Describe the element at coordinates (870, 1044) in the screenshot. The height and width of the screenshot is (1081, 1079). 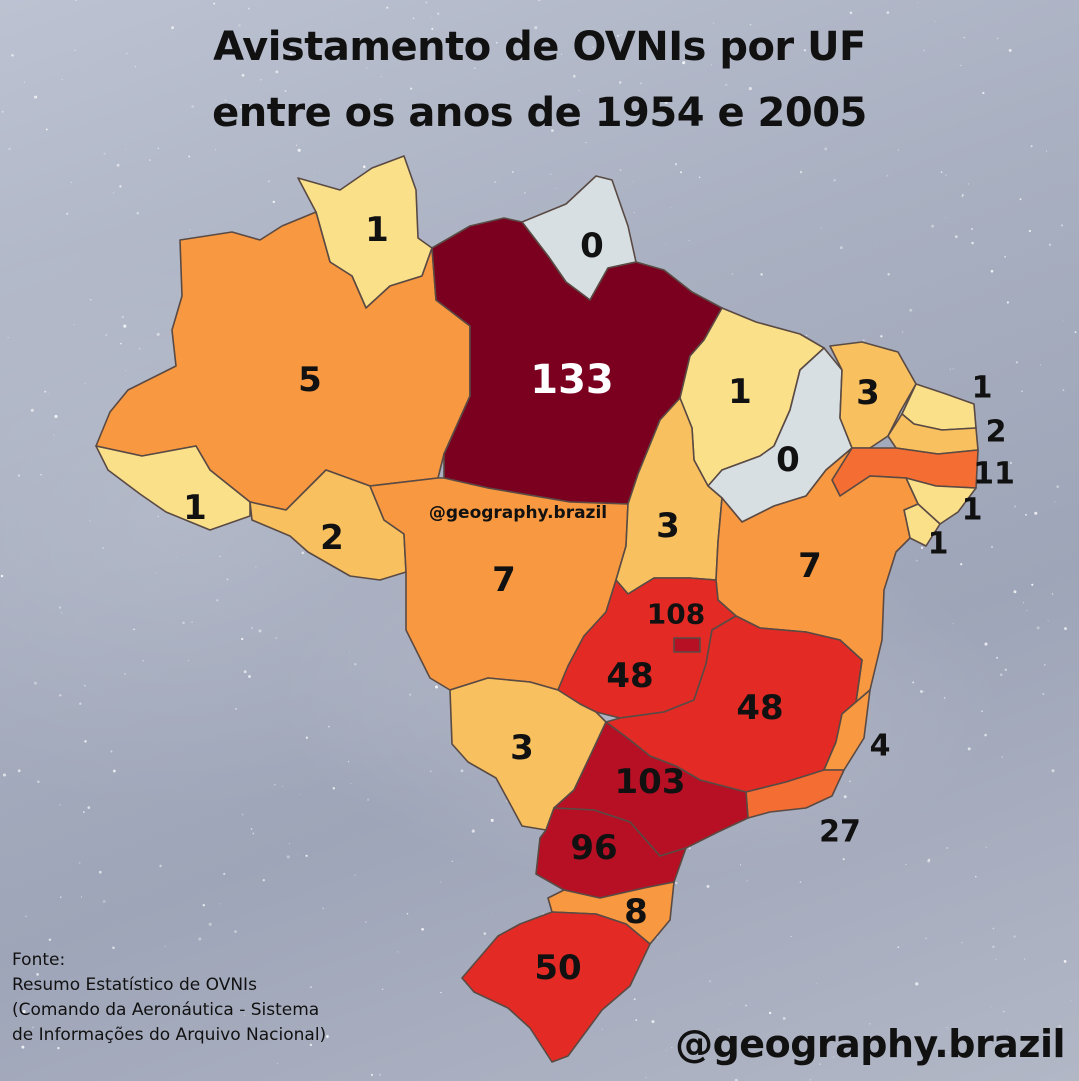
I see `author-handle: @geography.brazil` at that location.